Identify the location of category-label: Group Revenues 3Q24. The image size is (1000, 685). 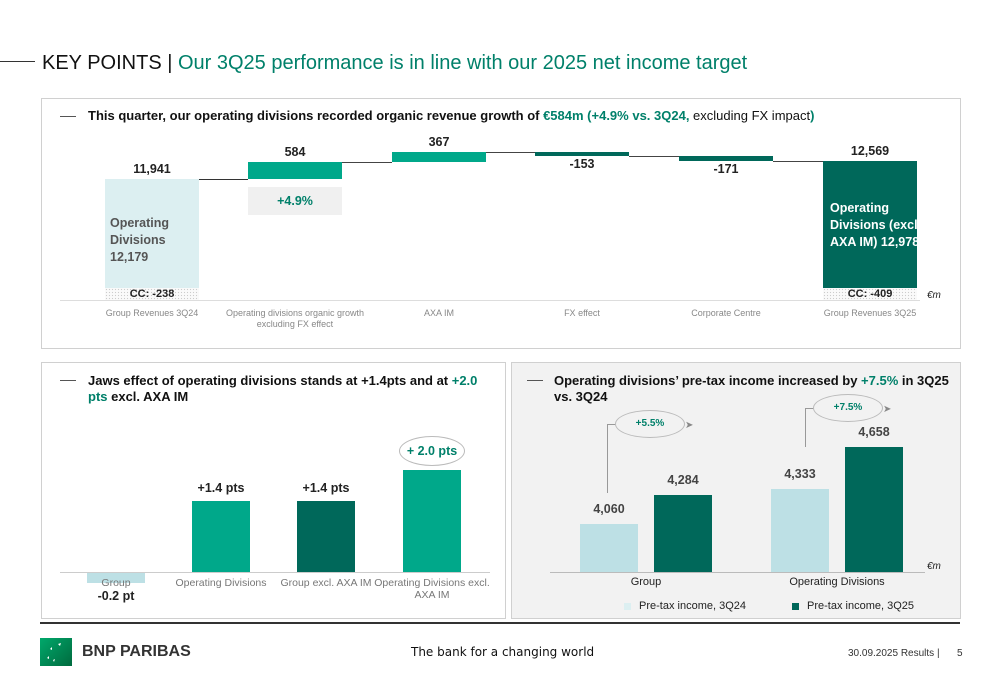
(152, 313).